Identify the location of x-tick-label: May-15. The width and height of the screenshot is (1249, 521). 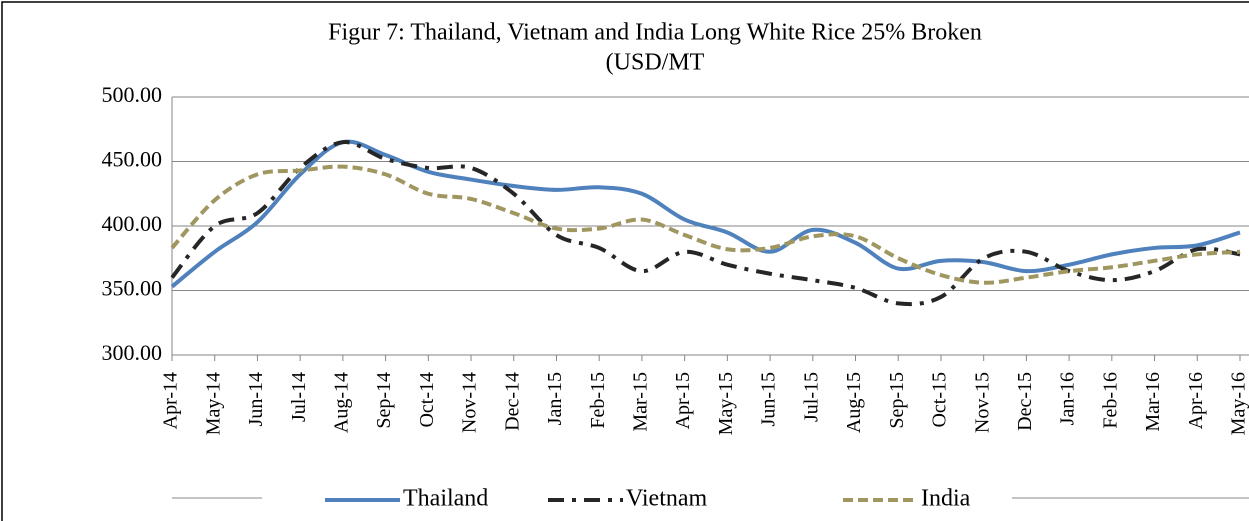
(726, 403).